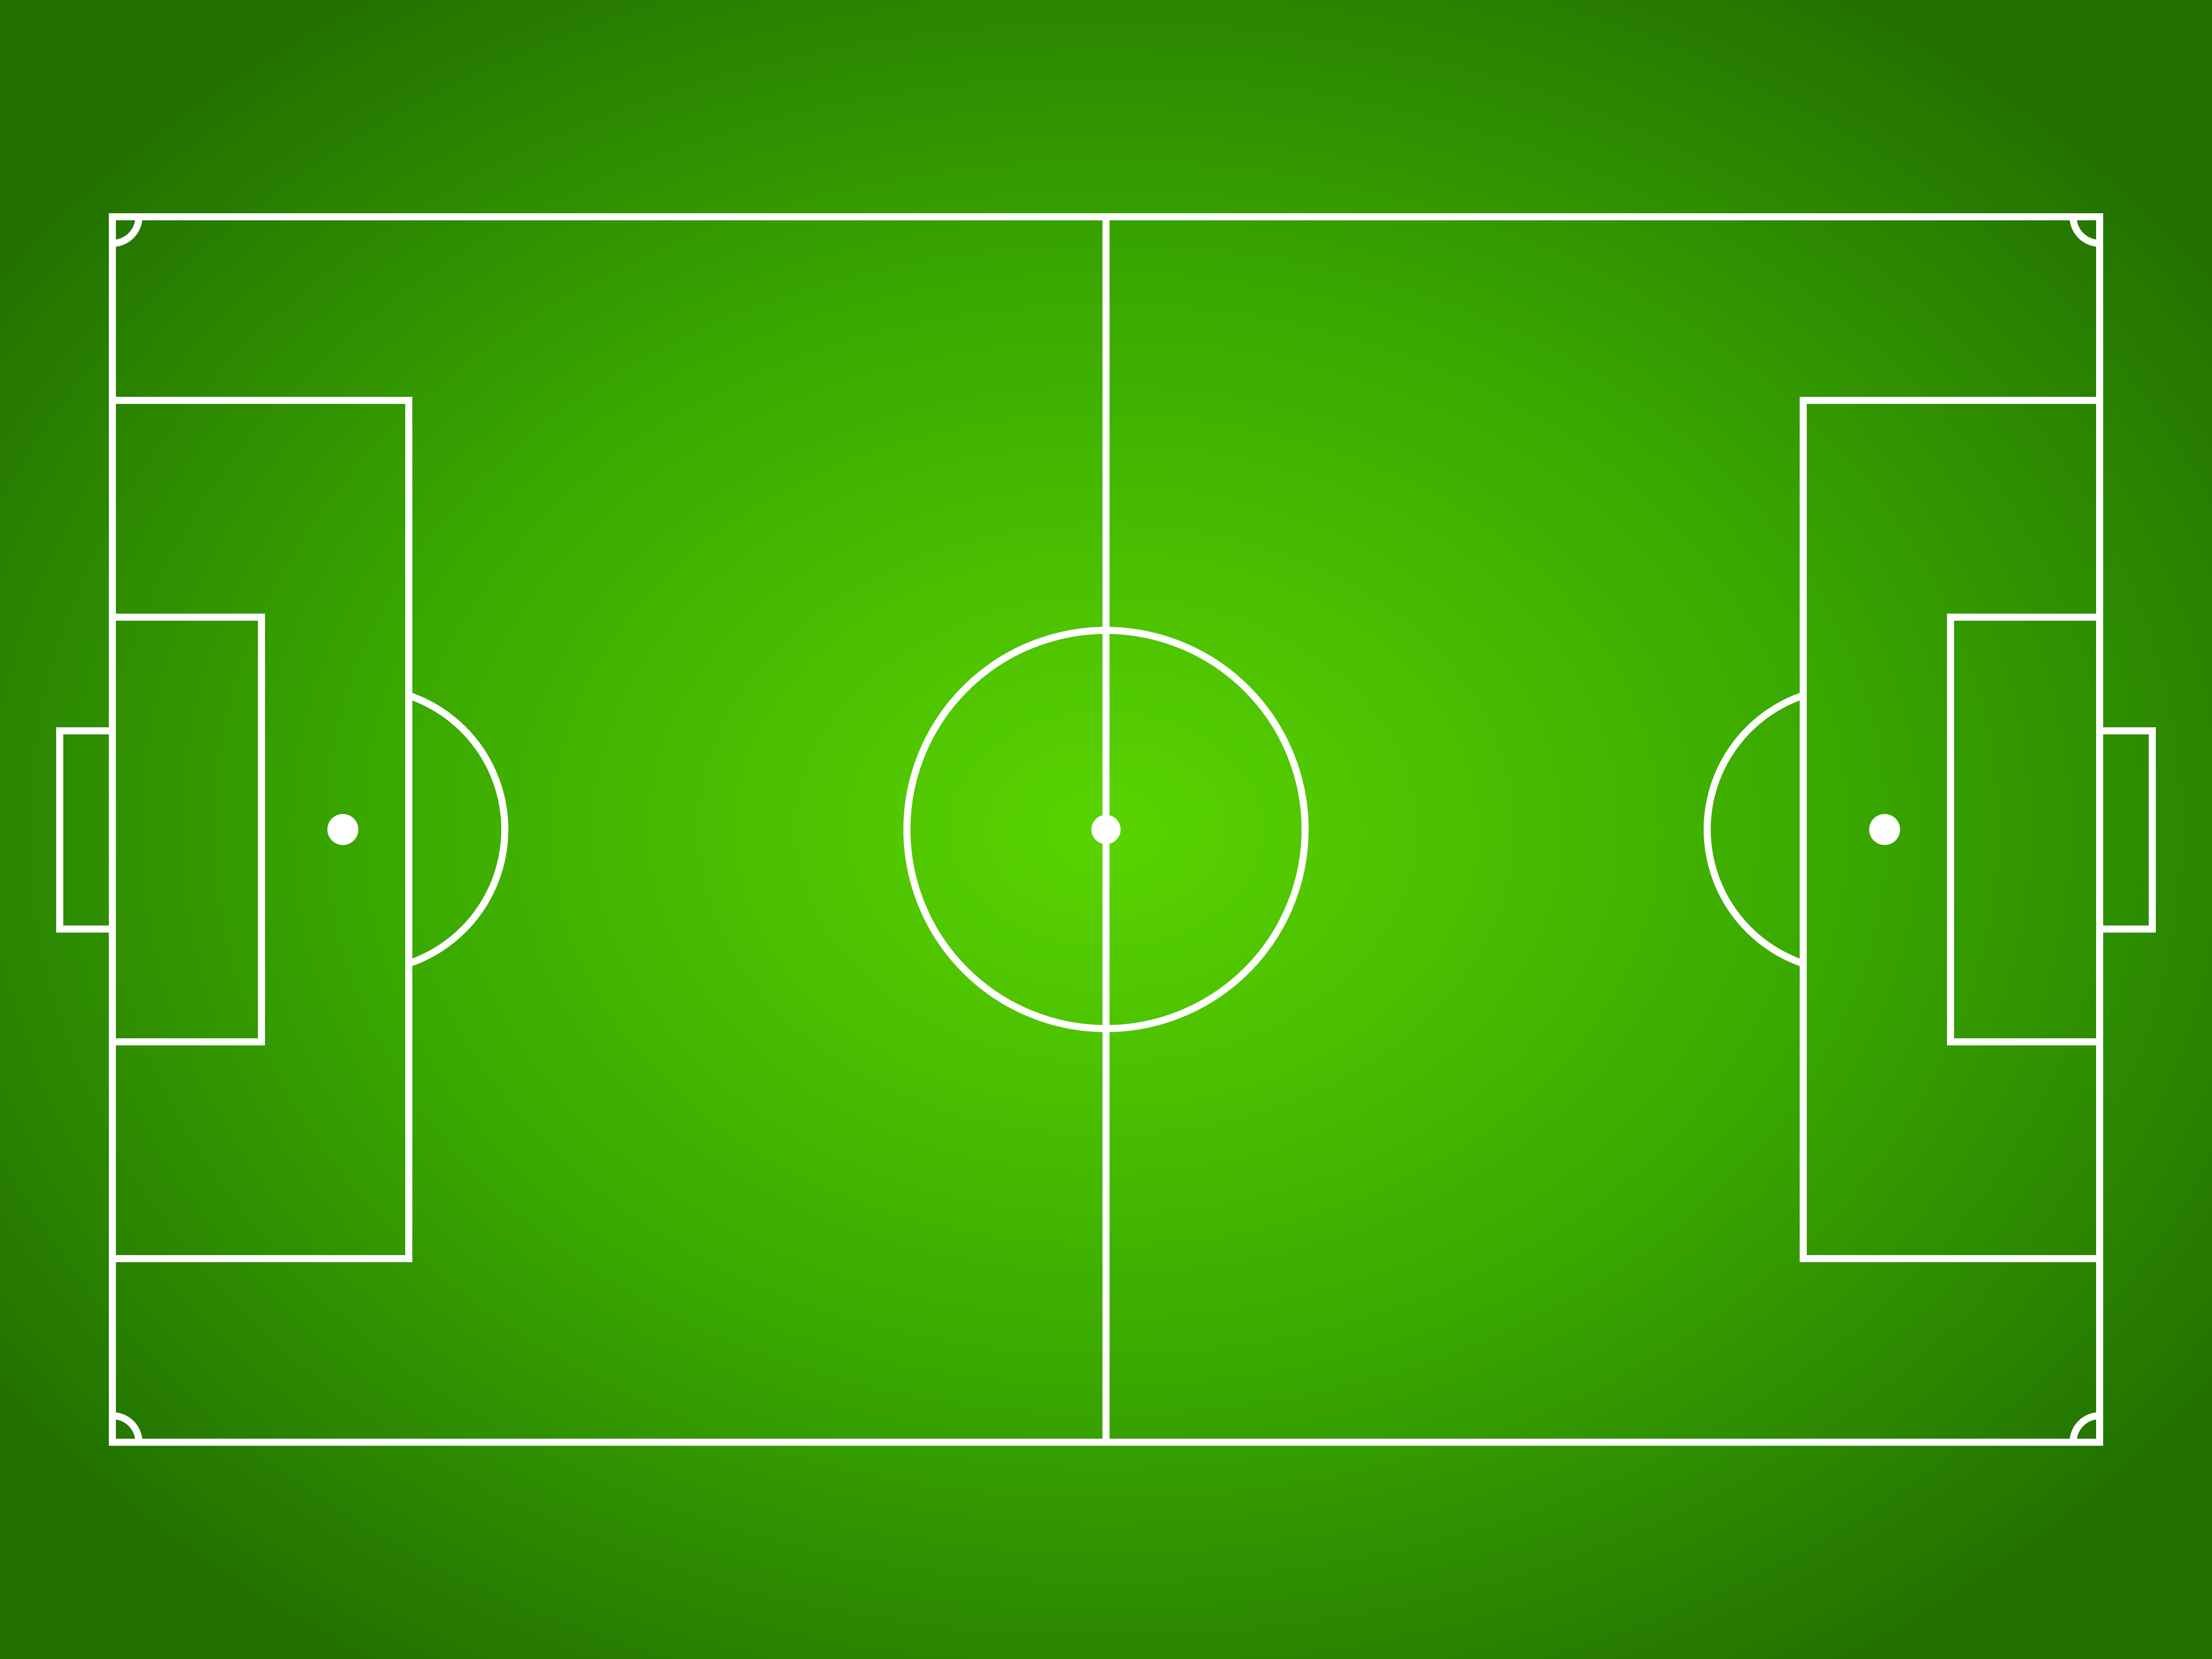 The image size is (2212, 1659). Describe the element at coordinates (2085, 1427) in the screenshot. I see `corner-arc-bottom-right` at that location.